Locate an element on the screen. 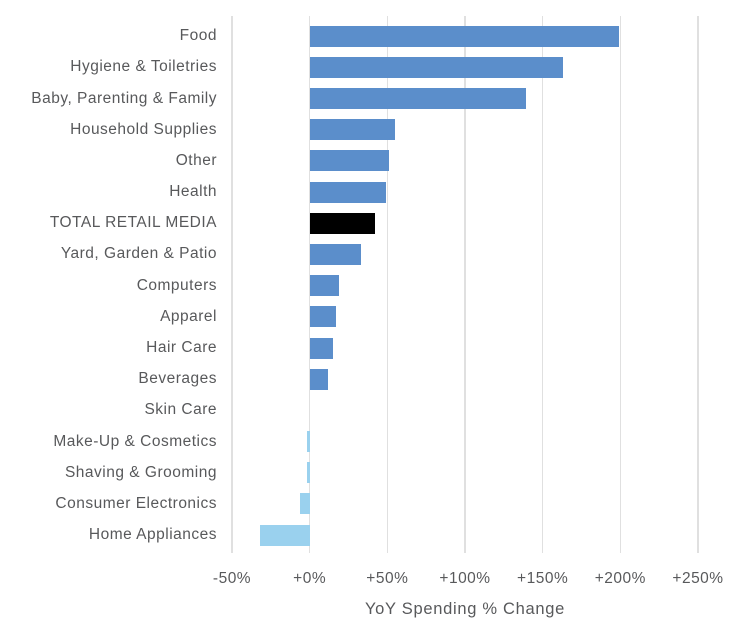 This screenshot has height=638, width=755. x-tick-label: +100% is located at coordinates (465, 578).